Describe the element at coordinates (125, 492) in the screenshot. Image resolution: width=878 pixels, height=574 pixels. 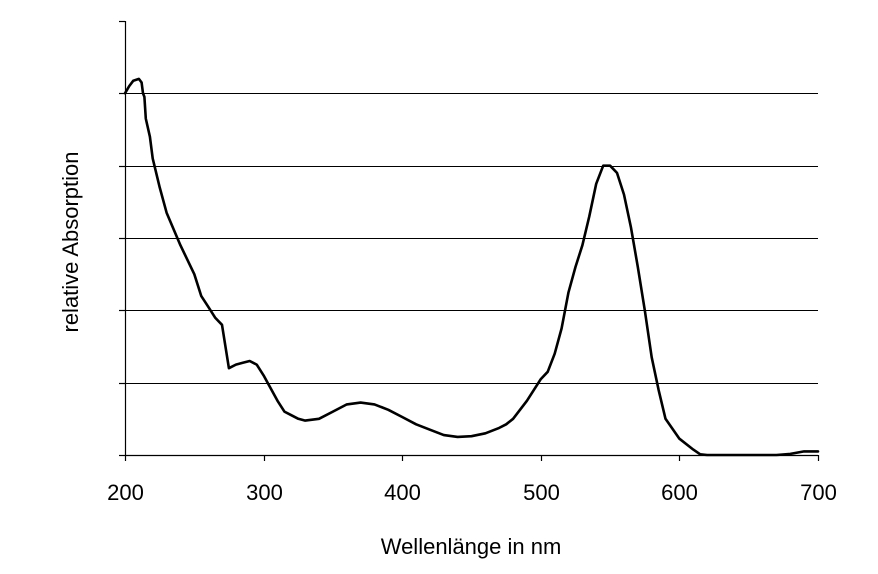
I see `x-tick-label-200: 200` at that location.